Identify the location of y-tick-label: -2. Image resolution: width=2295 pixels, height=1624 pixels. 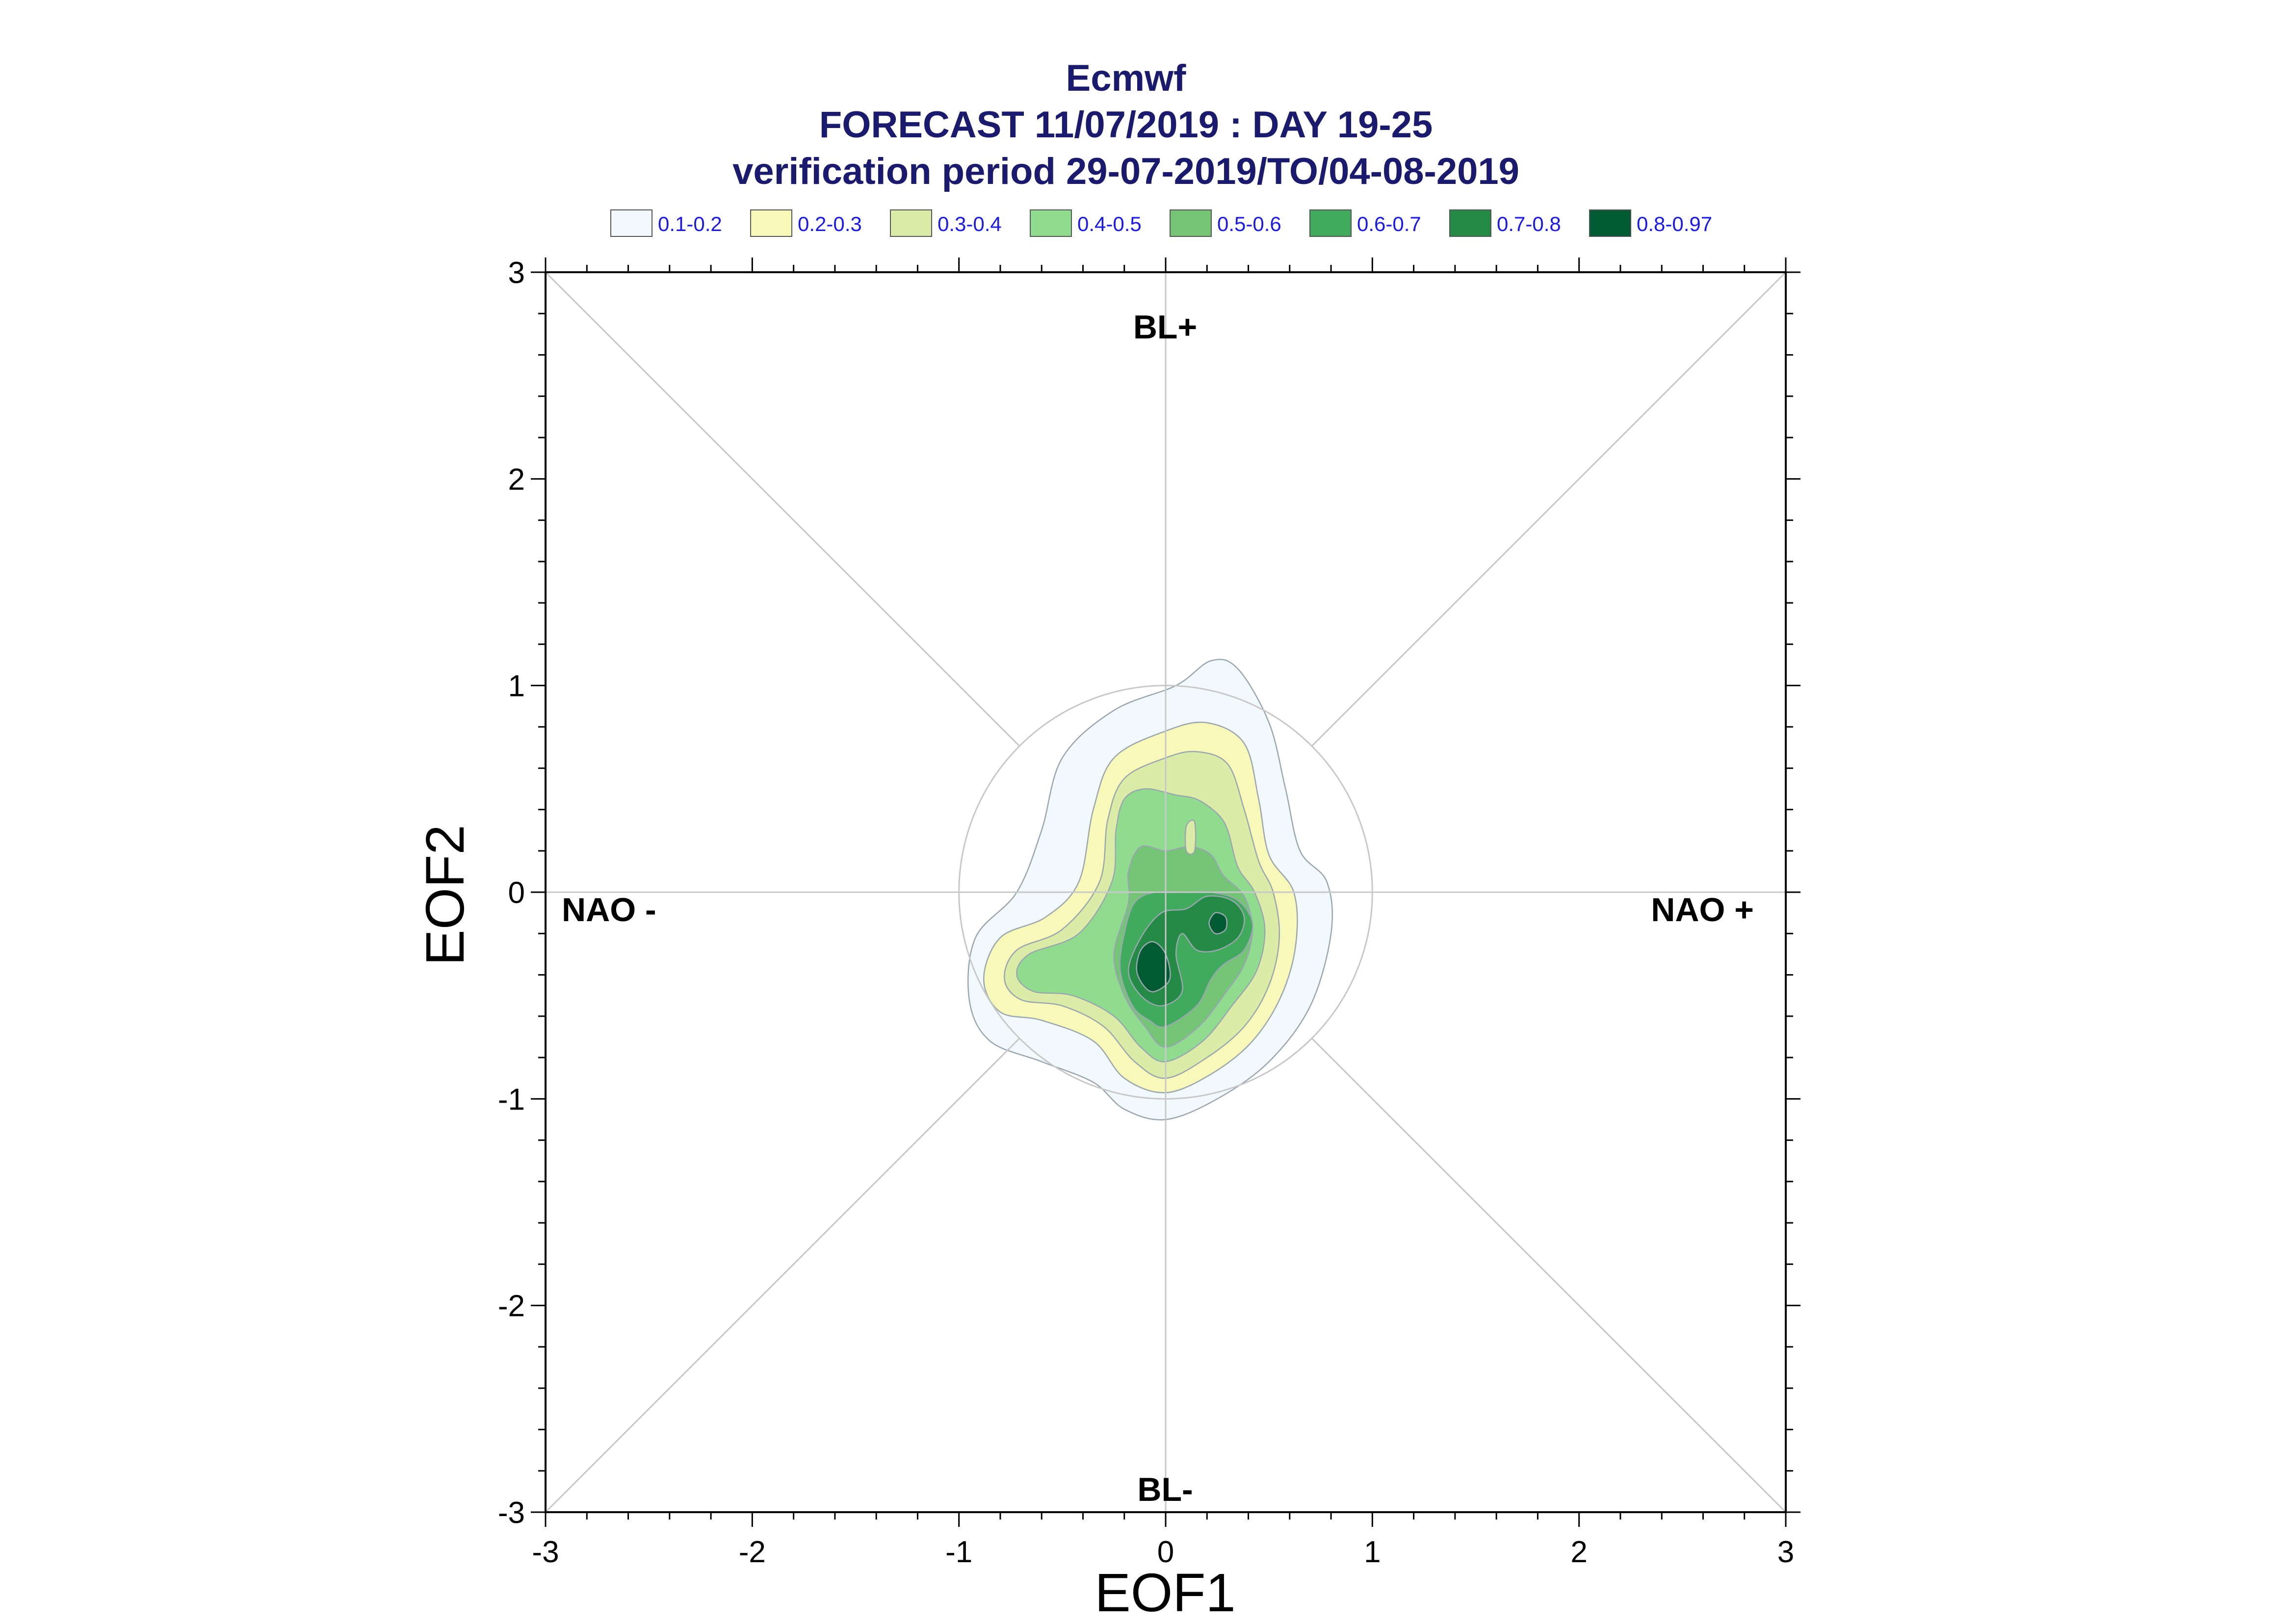
(511, 1306).